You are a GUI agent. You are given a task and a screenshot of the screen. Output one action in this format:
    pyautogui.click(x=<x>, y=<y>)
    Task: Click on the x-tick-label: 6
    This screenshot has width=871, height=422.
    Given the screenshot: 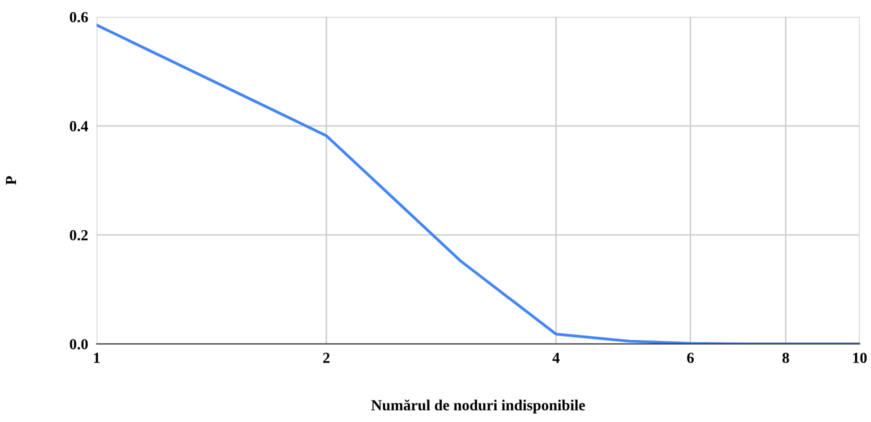 What is the action you would take?
    pyautogui.click(x=690, y=358)
    